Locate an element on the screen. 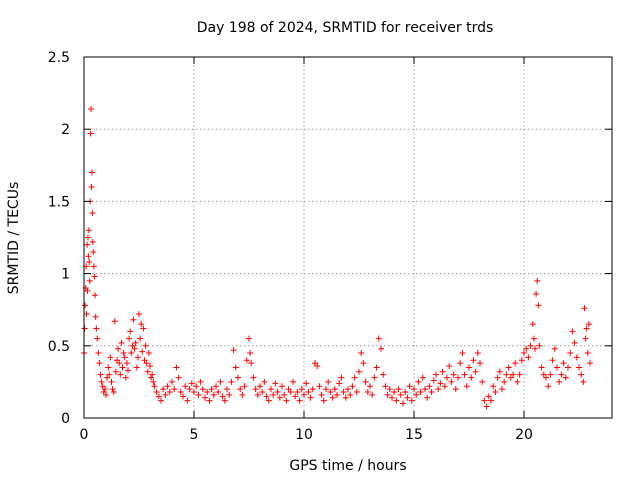 This screenshot has width=640, height=480. x-tick-label: 10 is located at coordinates (304, 435).